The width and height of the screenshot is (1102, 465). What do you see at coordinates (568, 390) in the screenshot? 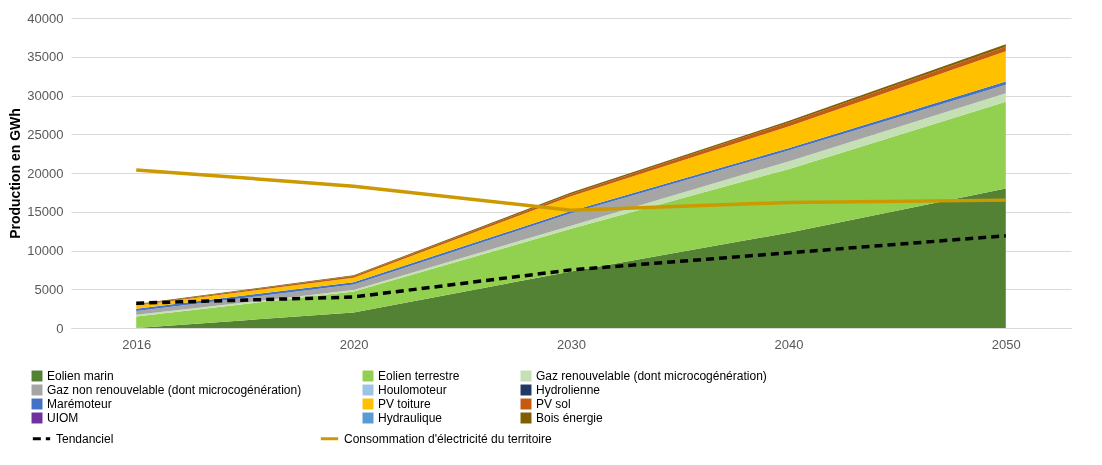
I see `legend-label: Hydrolienne` at bounding box center [568, 390].